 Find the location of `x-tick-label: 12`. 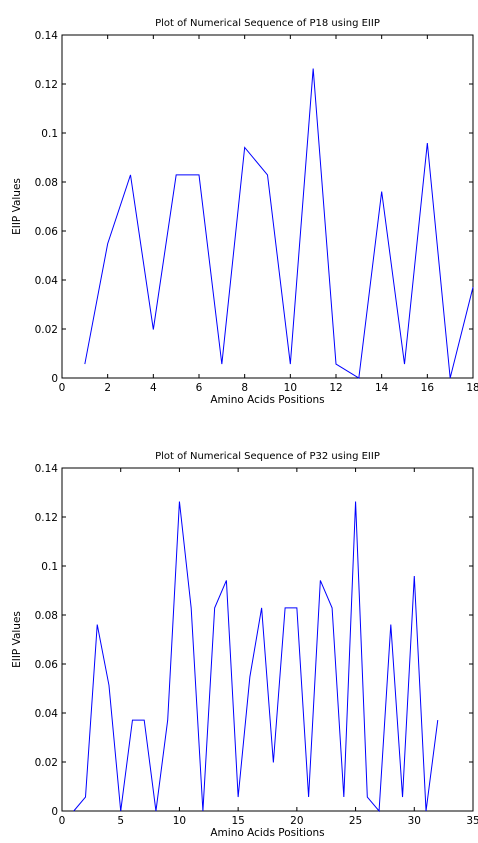

x-tick-label: 12 is located at coordinates (335, 388).